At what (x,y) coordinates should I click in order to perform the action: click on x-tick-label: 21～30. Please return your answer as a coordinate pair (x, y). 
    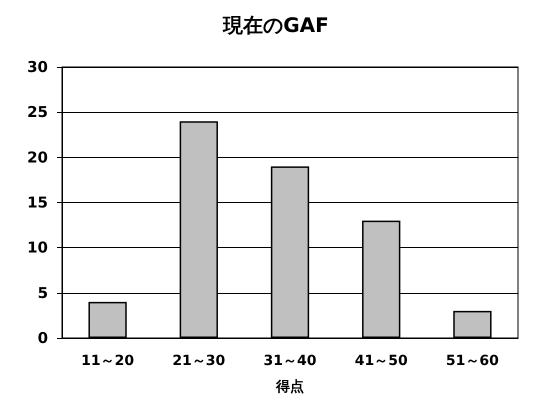
    Looking at the image, I should click on (199, 361).